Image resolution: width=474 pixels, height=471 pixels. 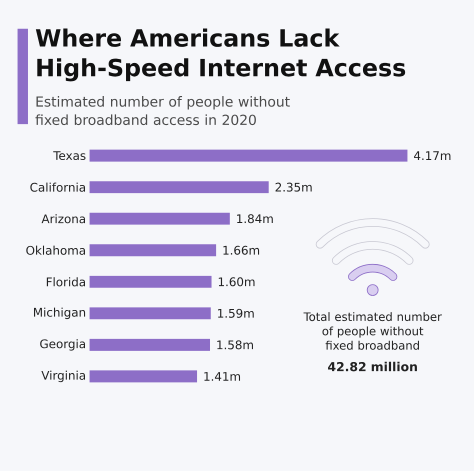 I want to click on annotation: Total estimated number of people without fixed broadband, so click(x=373, y=331).